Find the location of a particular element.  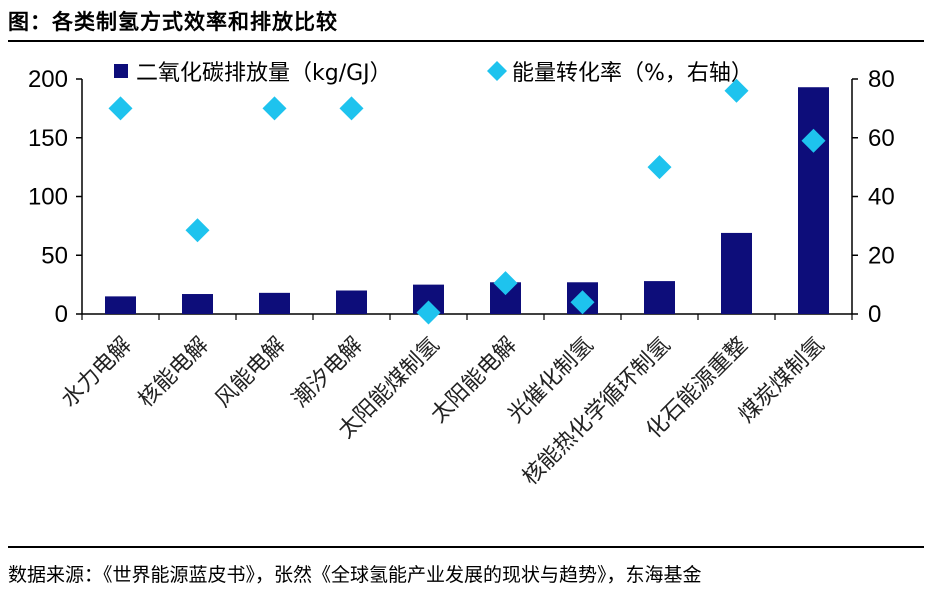

category-label: 核能电解 is located at coordinates (174, 373).